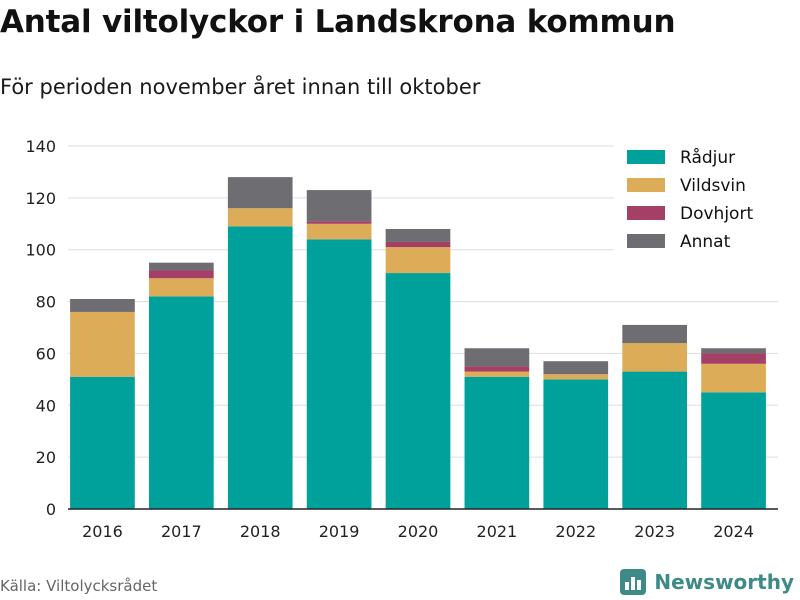  Describe the element at coordinates (46, 405) in the screenshot. I see `y-tick-label: 40` at that location.